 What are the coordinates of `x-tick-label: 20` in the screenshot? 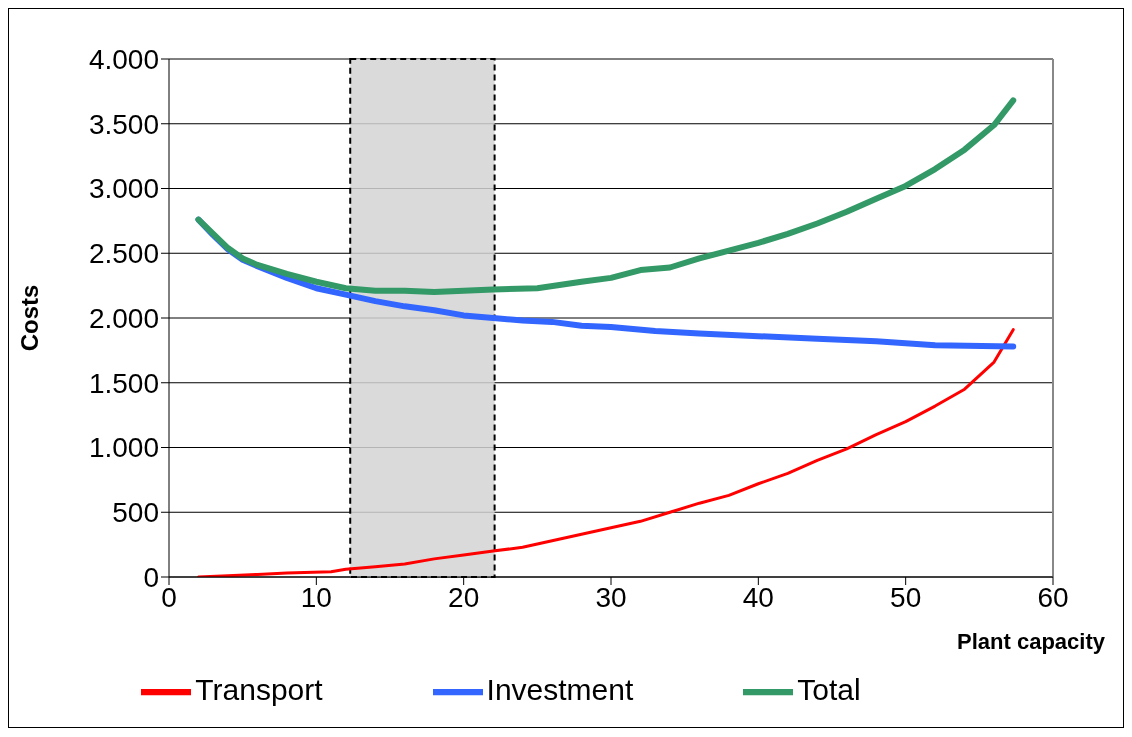 It's located at (464, 597).